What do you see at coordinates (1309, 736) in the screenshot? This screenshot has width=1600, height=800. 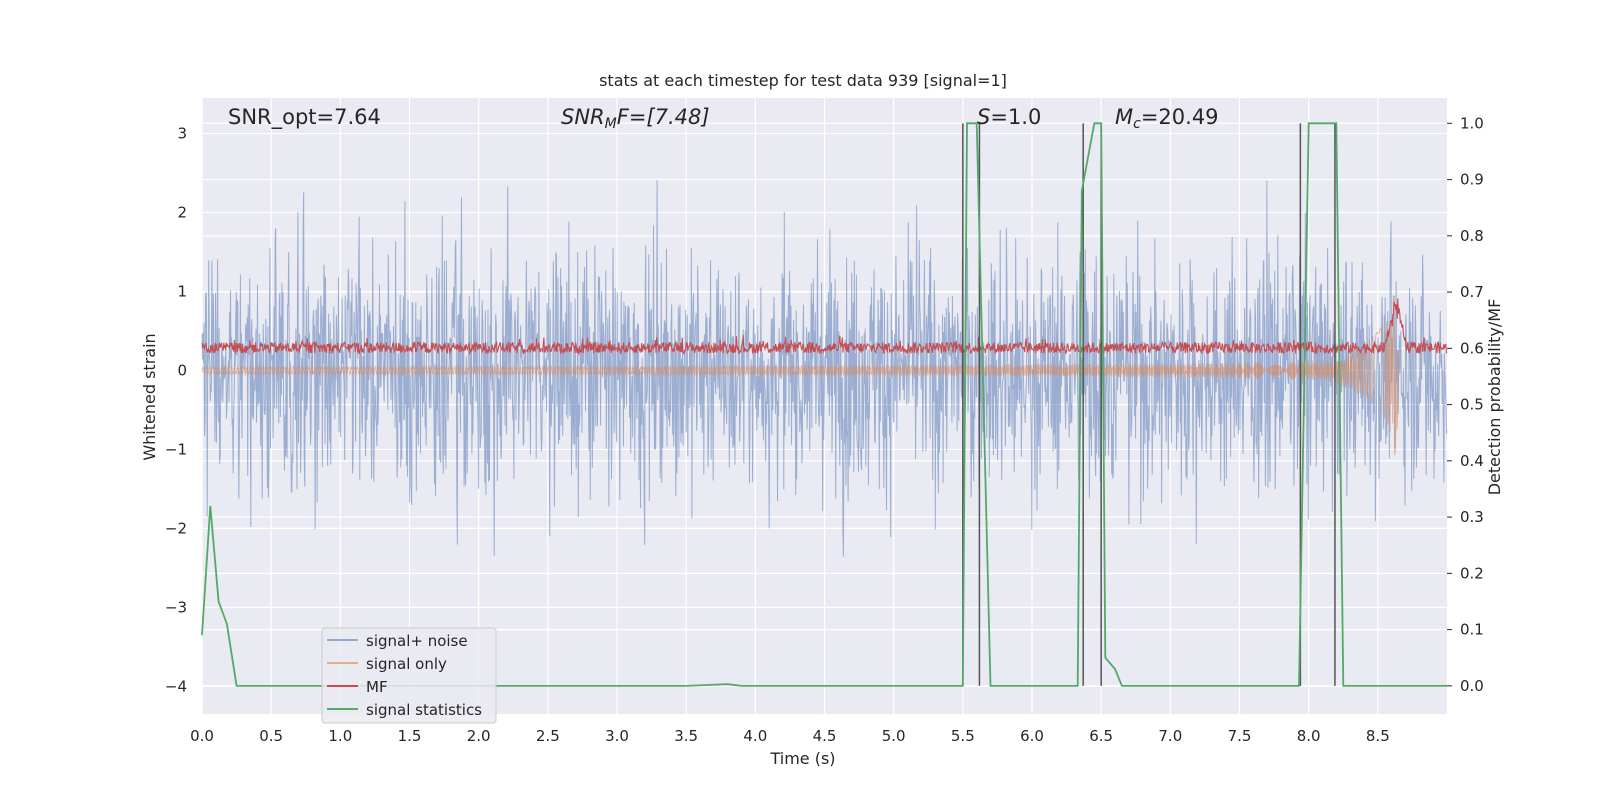 I see `x-tick-label: 8.0` at bounding box center [1309, 736].